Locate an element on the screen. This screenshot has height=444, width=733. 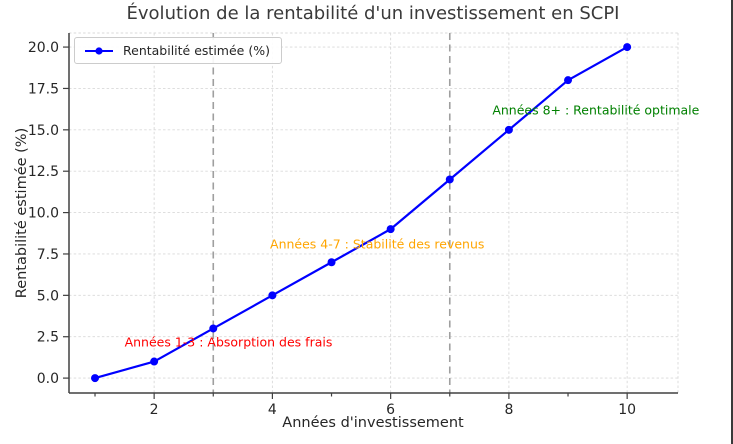
annotation-phase-years-8plus: Années 8+ : Rentabilité optimale is located at coordinates (596, 110).